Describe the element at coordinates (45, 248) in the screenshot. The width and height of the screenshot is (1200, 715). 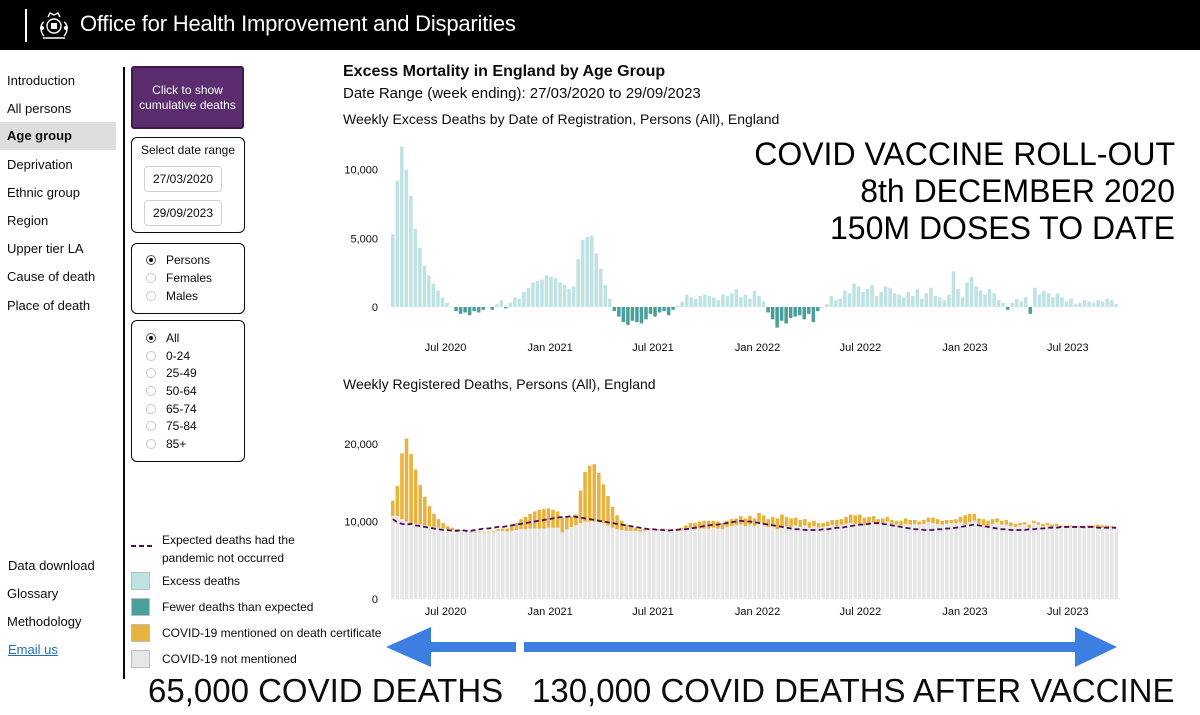
I see `nav-upper-tier-la: Upper tier LA` at that location.